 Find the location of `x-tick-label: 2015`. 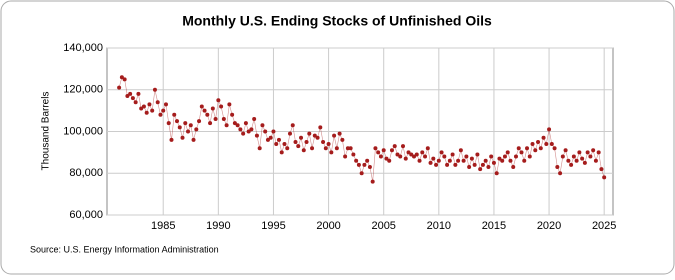

x-tick-label: 2015 is located at coordinates (494, 226).